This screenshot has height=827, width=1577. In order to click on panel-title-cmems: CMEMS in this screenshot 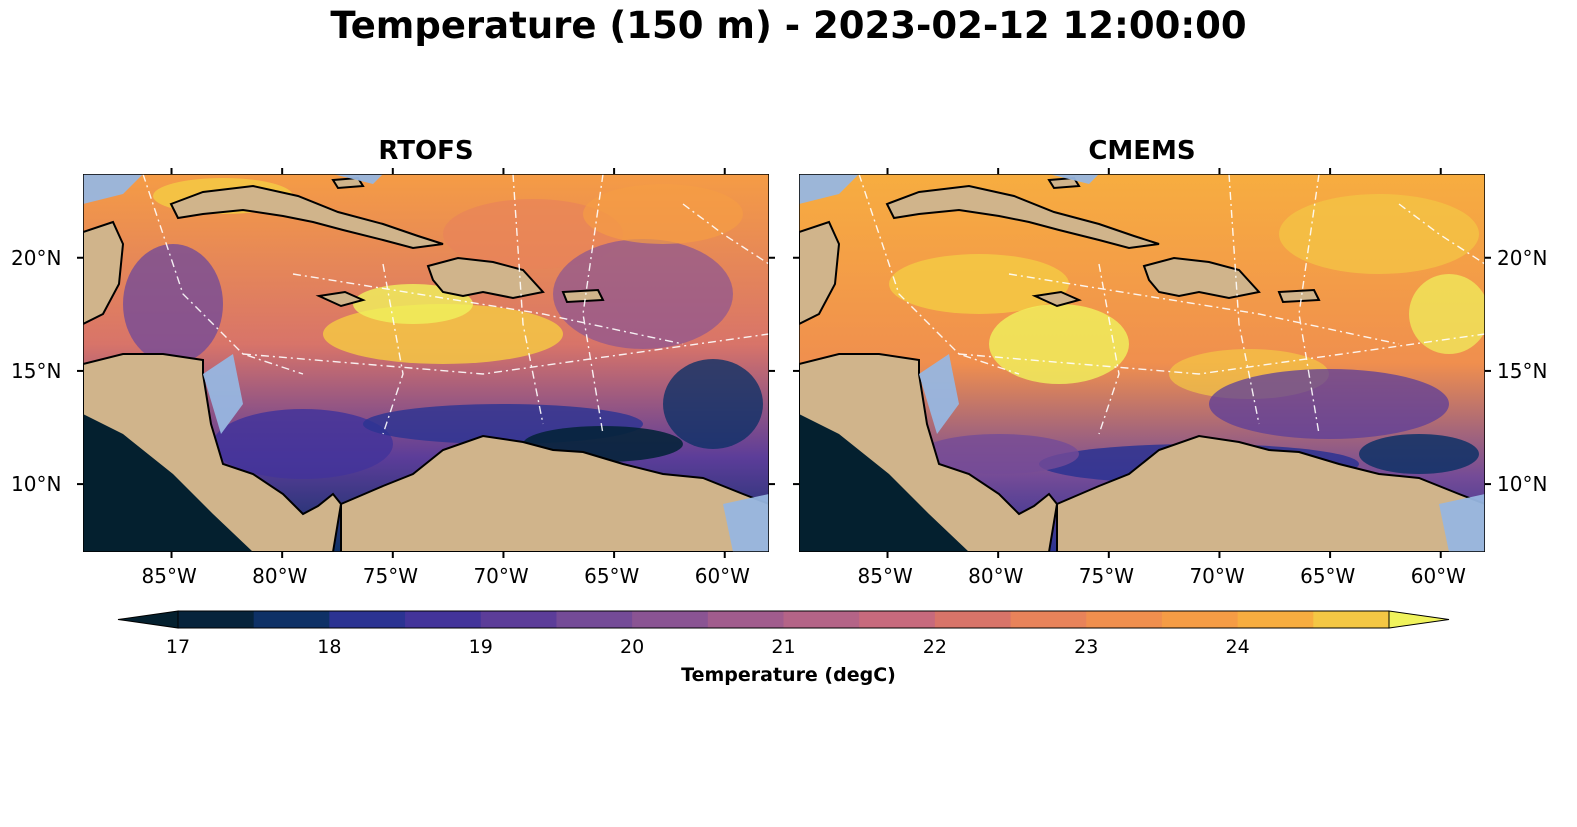, I will do `click(1142, 151)`.